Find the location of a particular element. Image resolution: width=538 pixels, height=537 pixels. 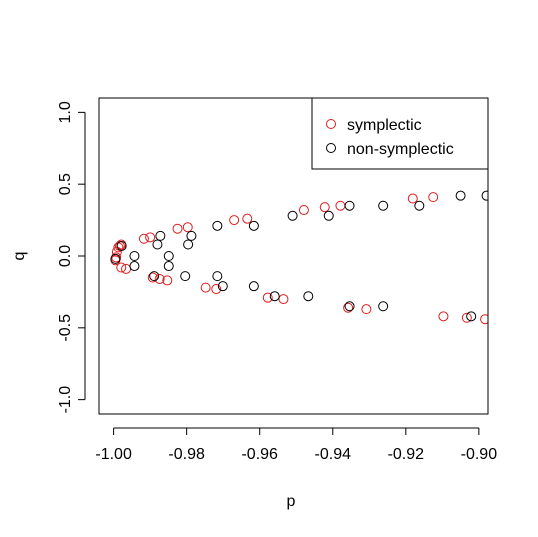

y-axis-label: q is located at coordinates (19, 256).